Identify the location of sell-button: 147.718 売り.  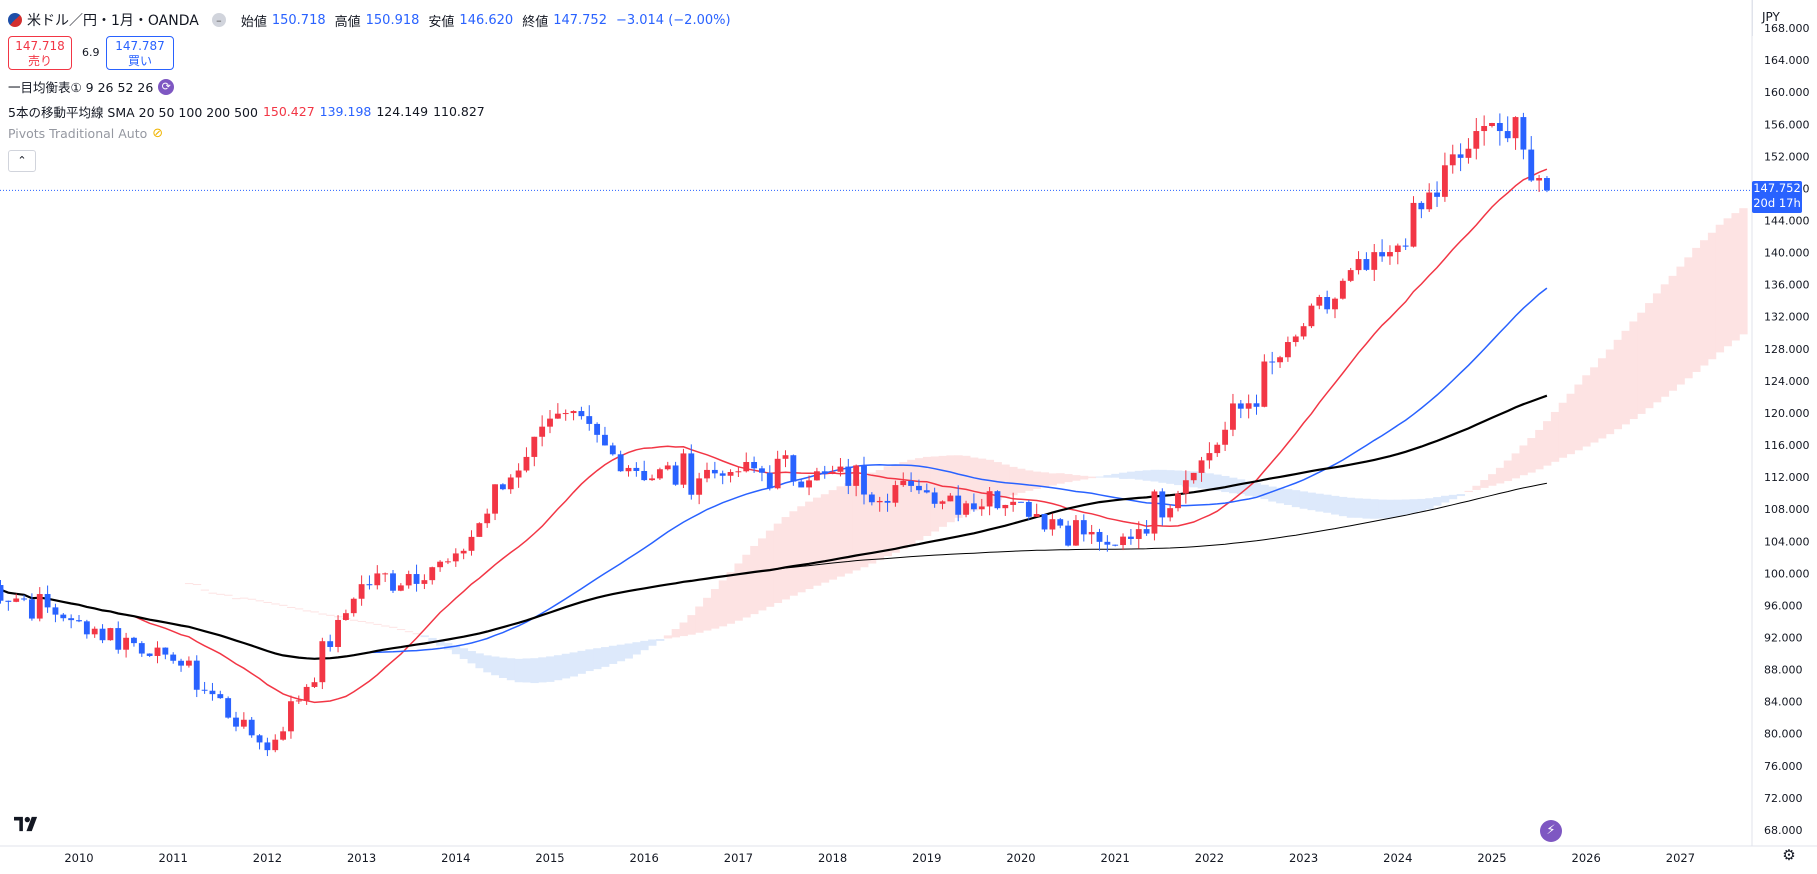
(40, 53).